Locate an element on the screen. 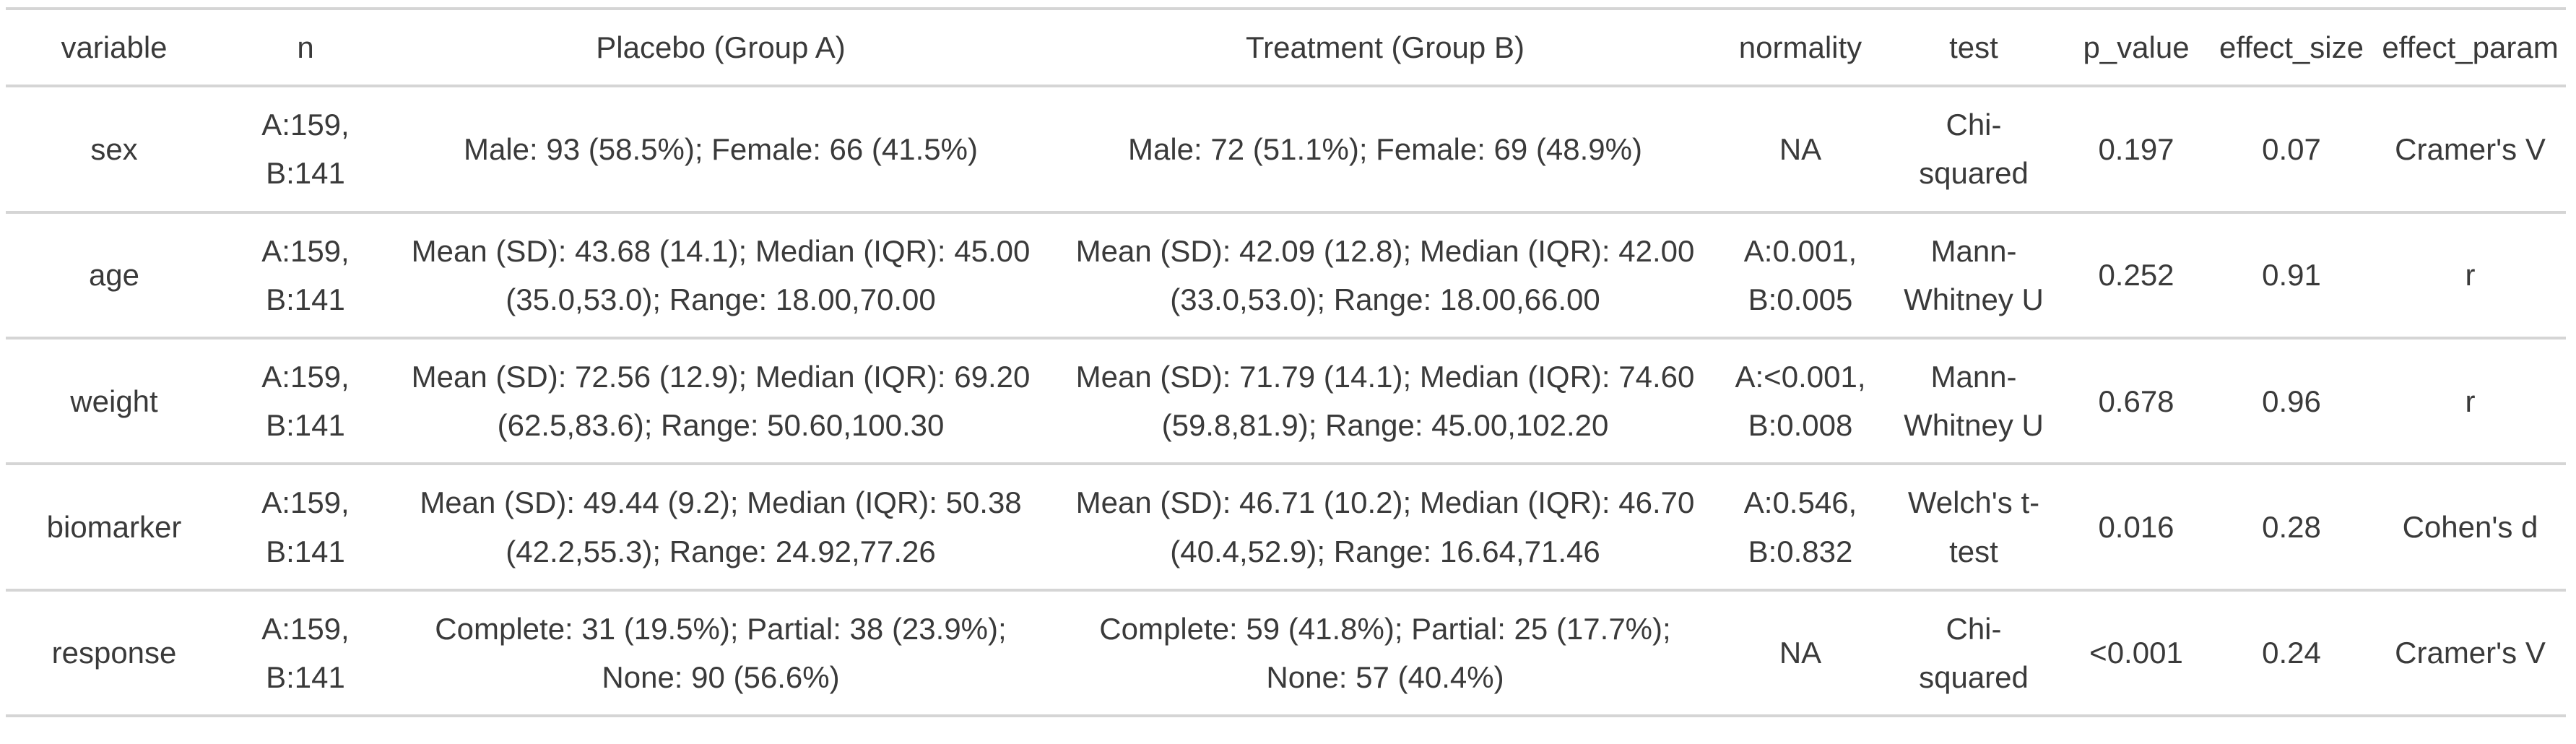  table-cell: sex is located at coordinates (114, 148).